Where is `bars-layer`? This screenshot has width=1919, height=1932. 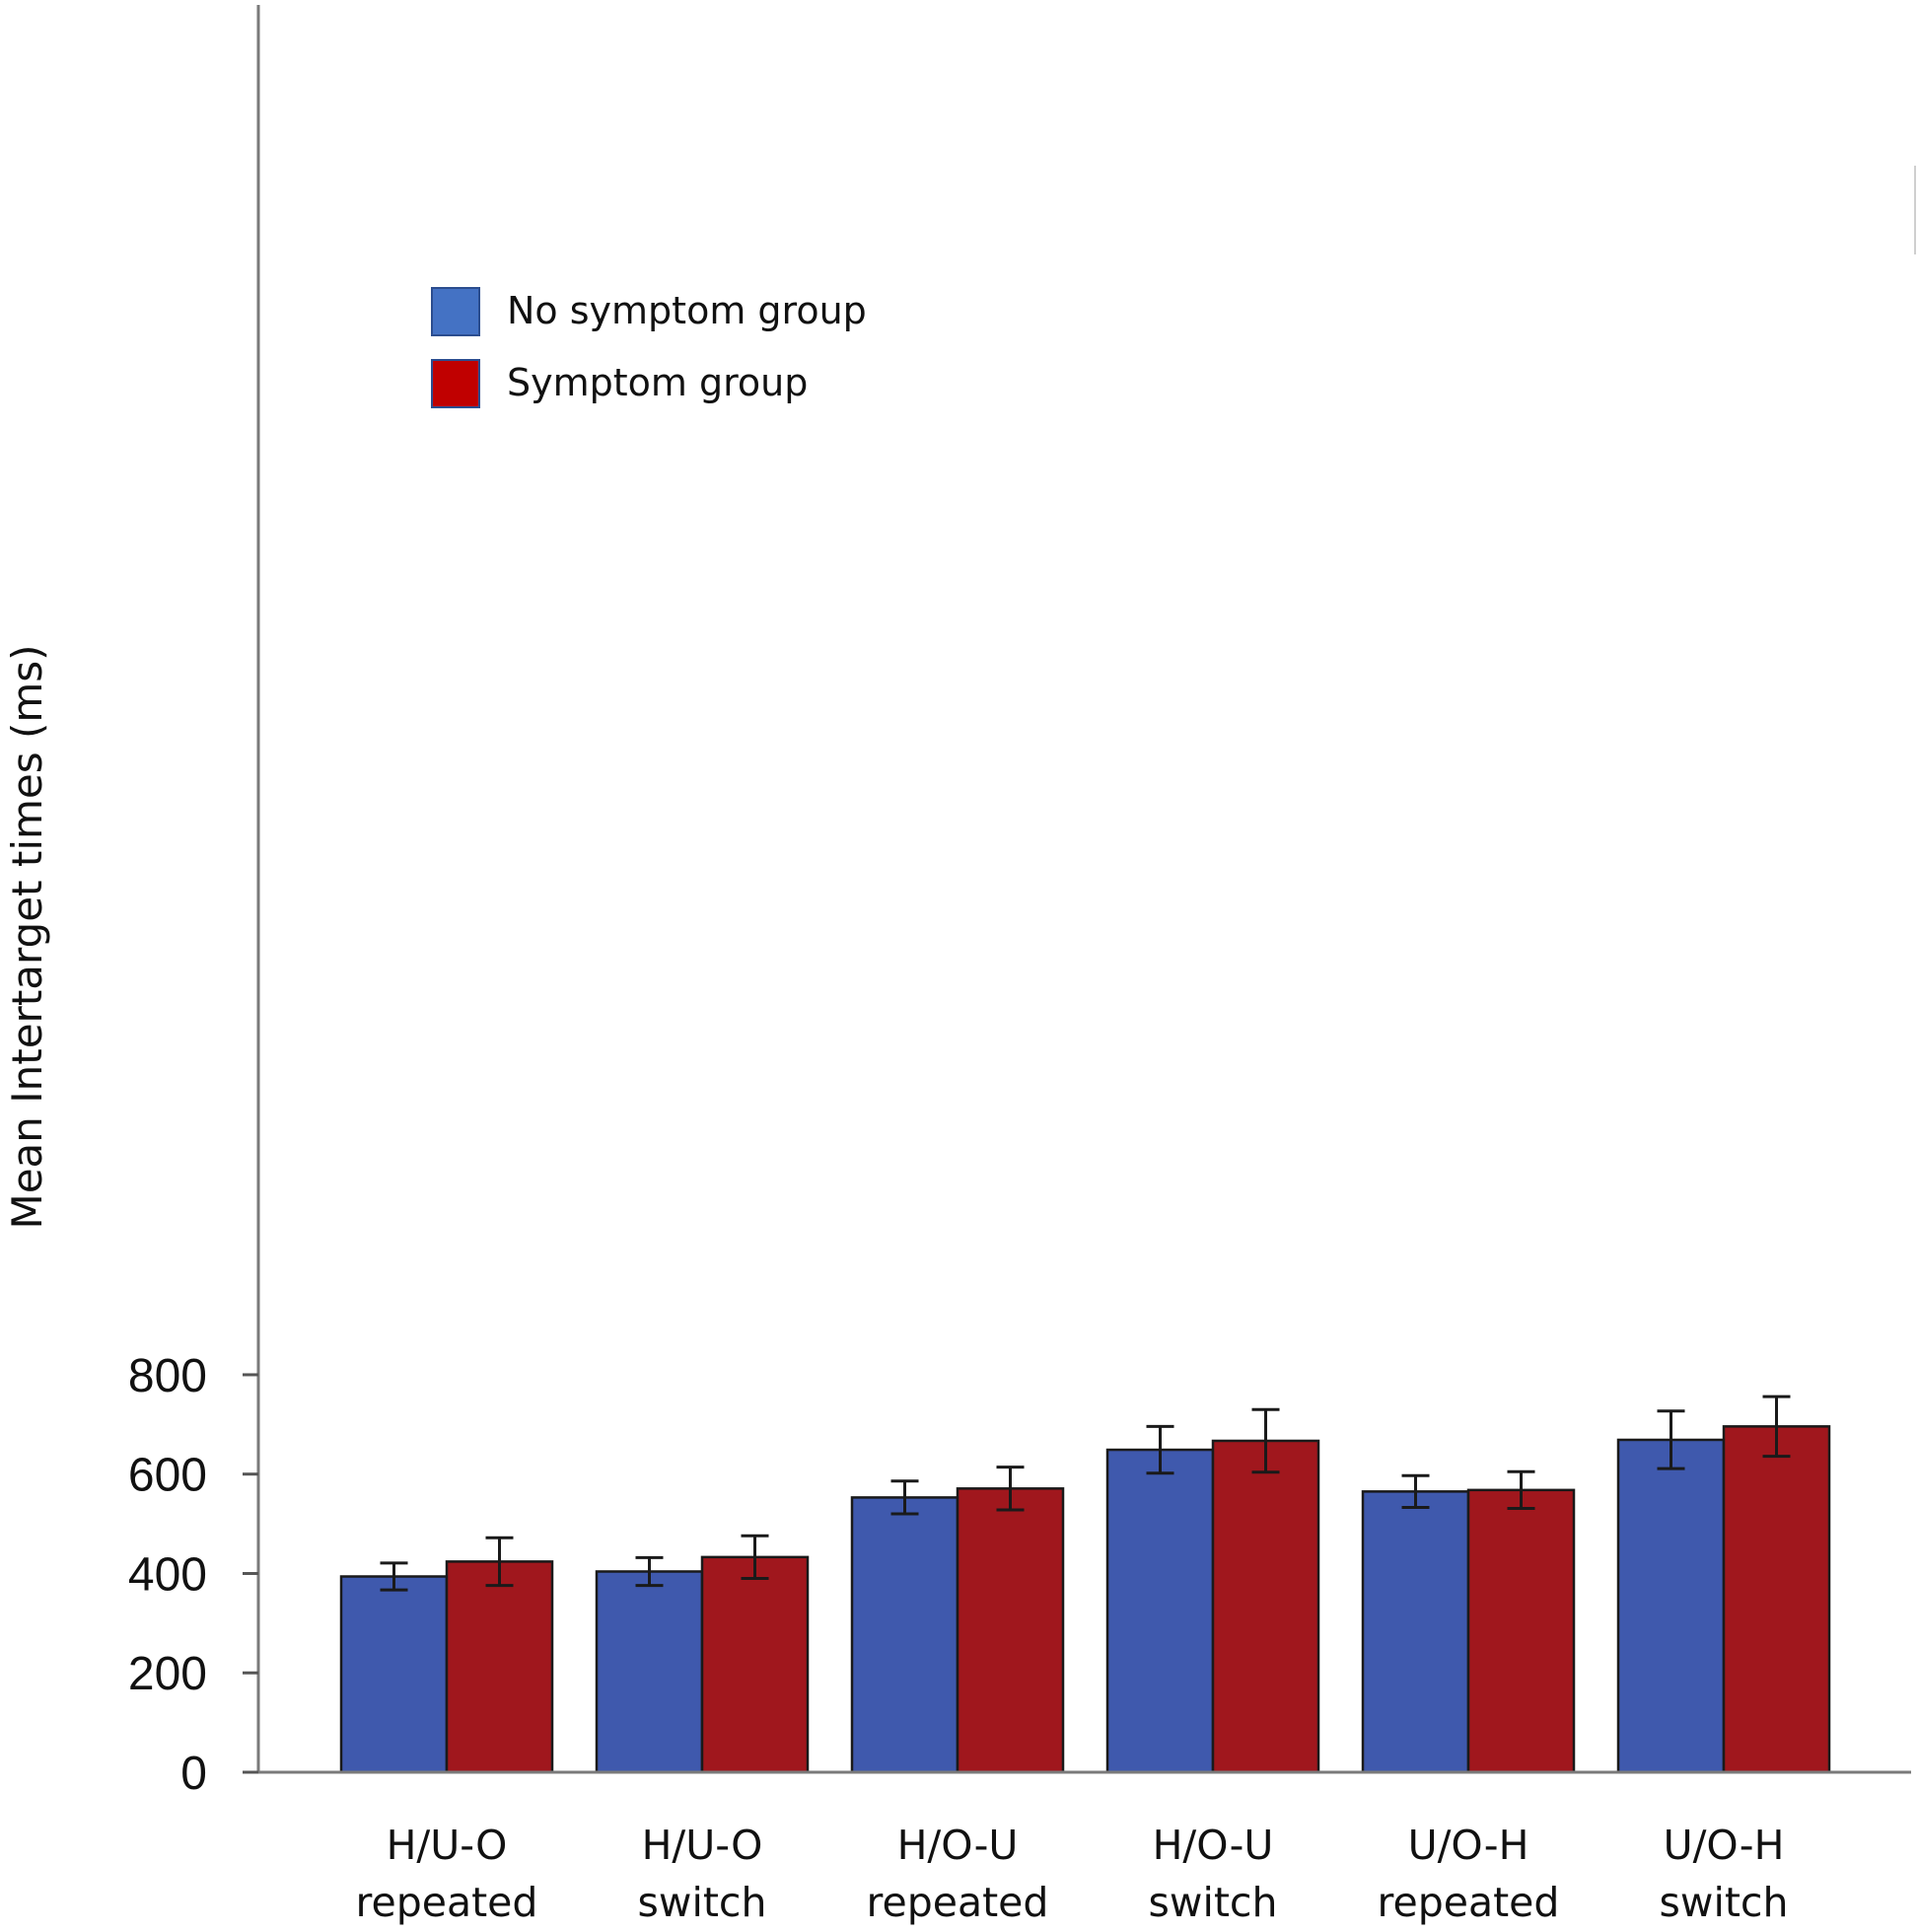
bars-layer is located at coordinates (1085, 1599).